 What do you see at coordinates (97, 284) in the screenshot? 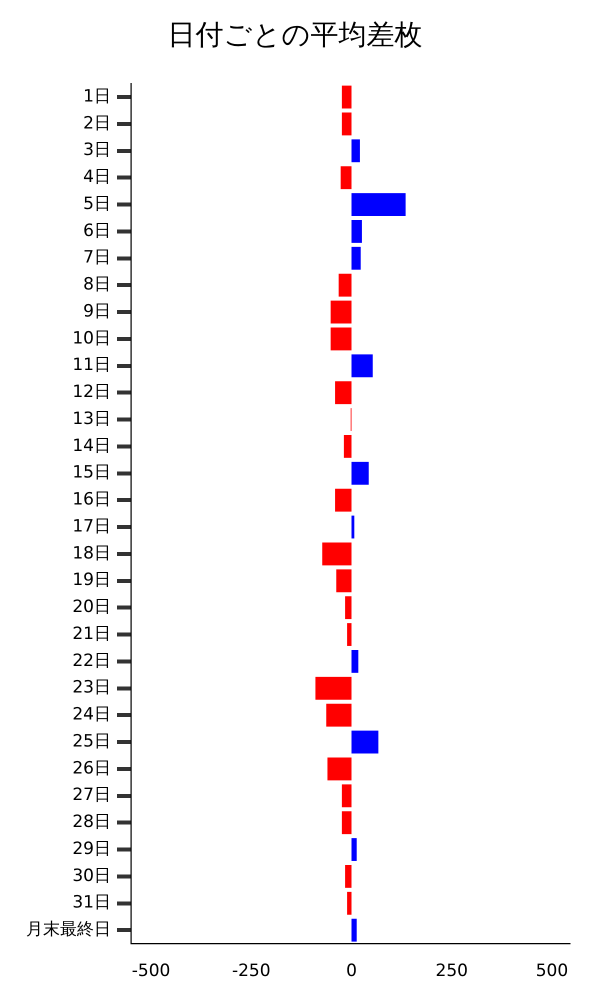
I see `y-tick-label: 8日` at bounding box center [97, 284].